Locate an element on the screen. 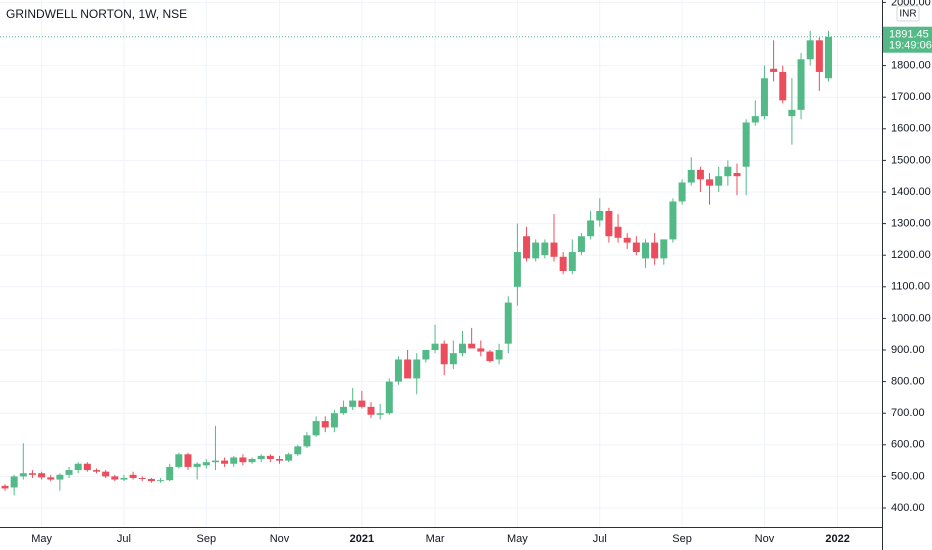  x-tick-label: May is located at coordinates (41, 539).